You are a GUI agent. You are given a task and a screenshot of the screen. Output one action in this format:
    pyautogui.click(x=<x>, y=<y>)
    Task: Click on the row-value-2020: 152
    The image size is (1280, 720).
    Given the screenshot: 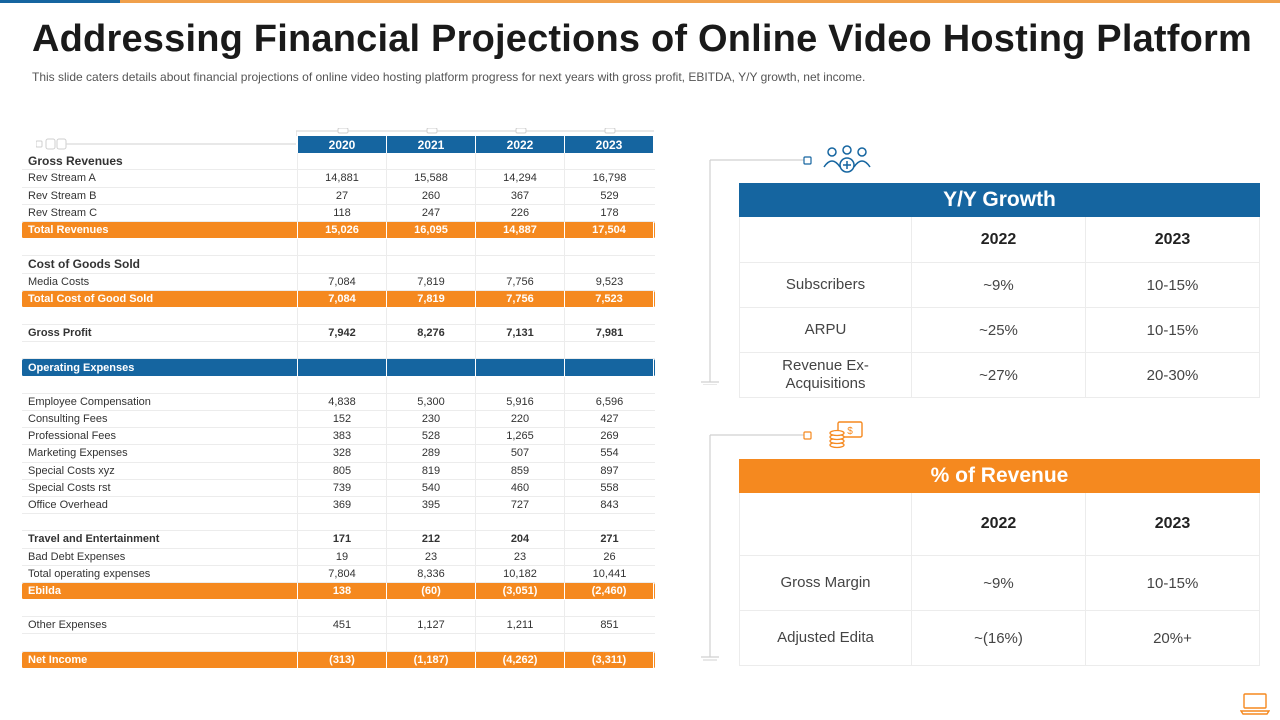 What is the action you would take?
    pyautogui.click(x=342, y=419)
    